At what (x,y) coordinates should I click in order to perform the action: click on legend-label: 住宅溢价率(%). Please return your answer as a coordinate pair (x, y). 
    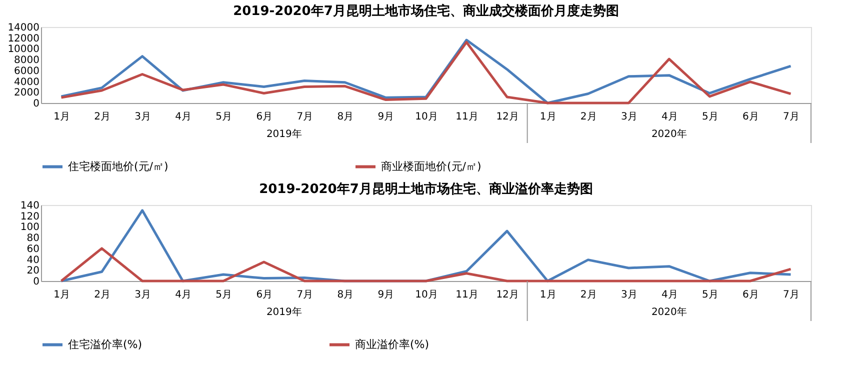
    Looking at the image, I should click on (105, 344).